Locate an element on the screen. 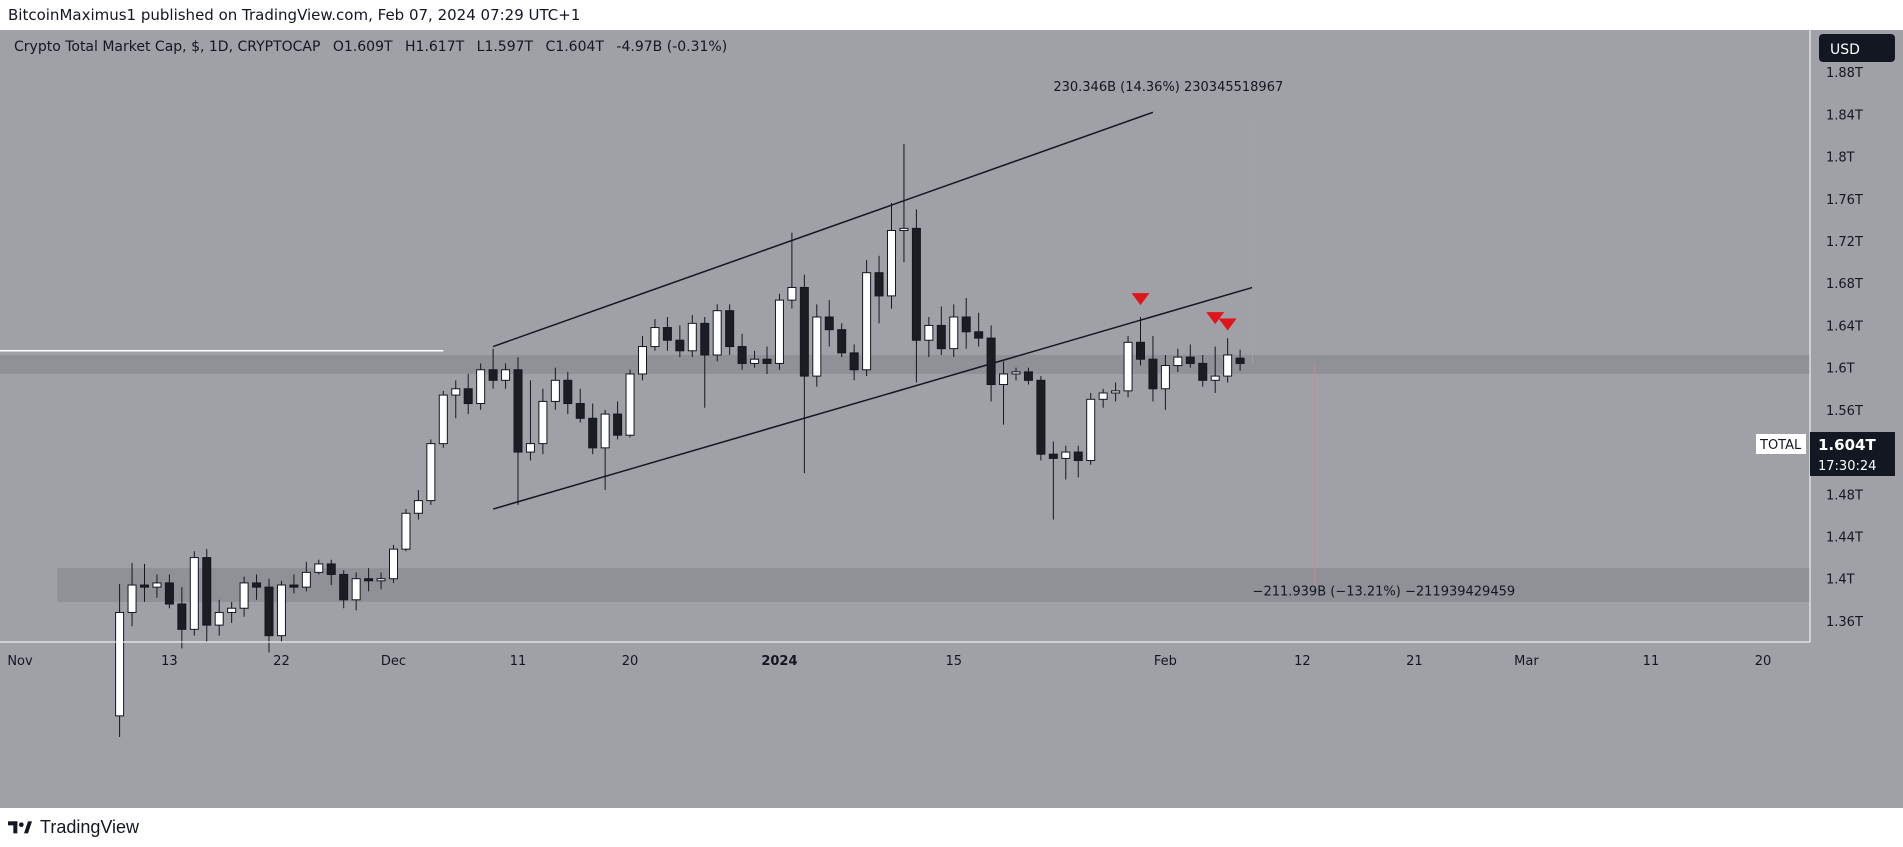 Image resolution: width=1903 pixels, height=847 pixels. price-tag-value: 1.604T is located at coordinates (1847, 445).